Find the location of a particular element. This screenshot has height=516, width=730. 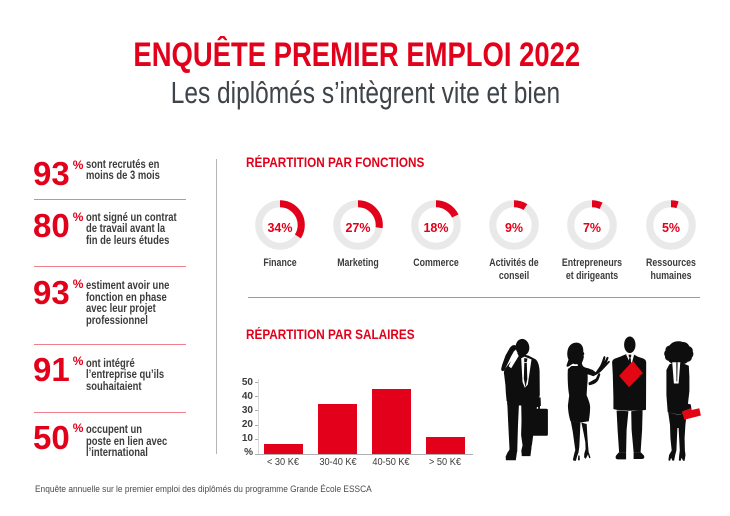

svg-text: 34% is located at coordinates (279, 228).